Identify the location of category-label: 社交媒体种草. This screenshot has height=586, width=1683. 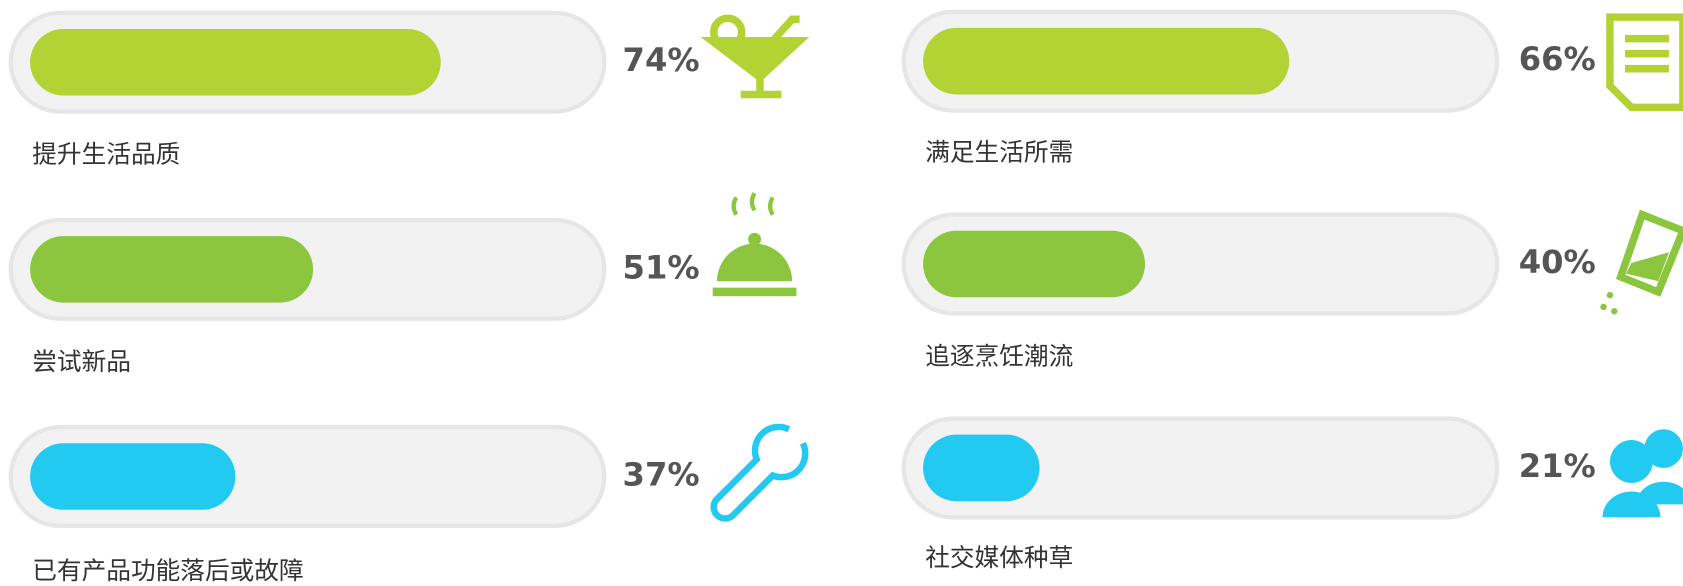
(999, 557).